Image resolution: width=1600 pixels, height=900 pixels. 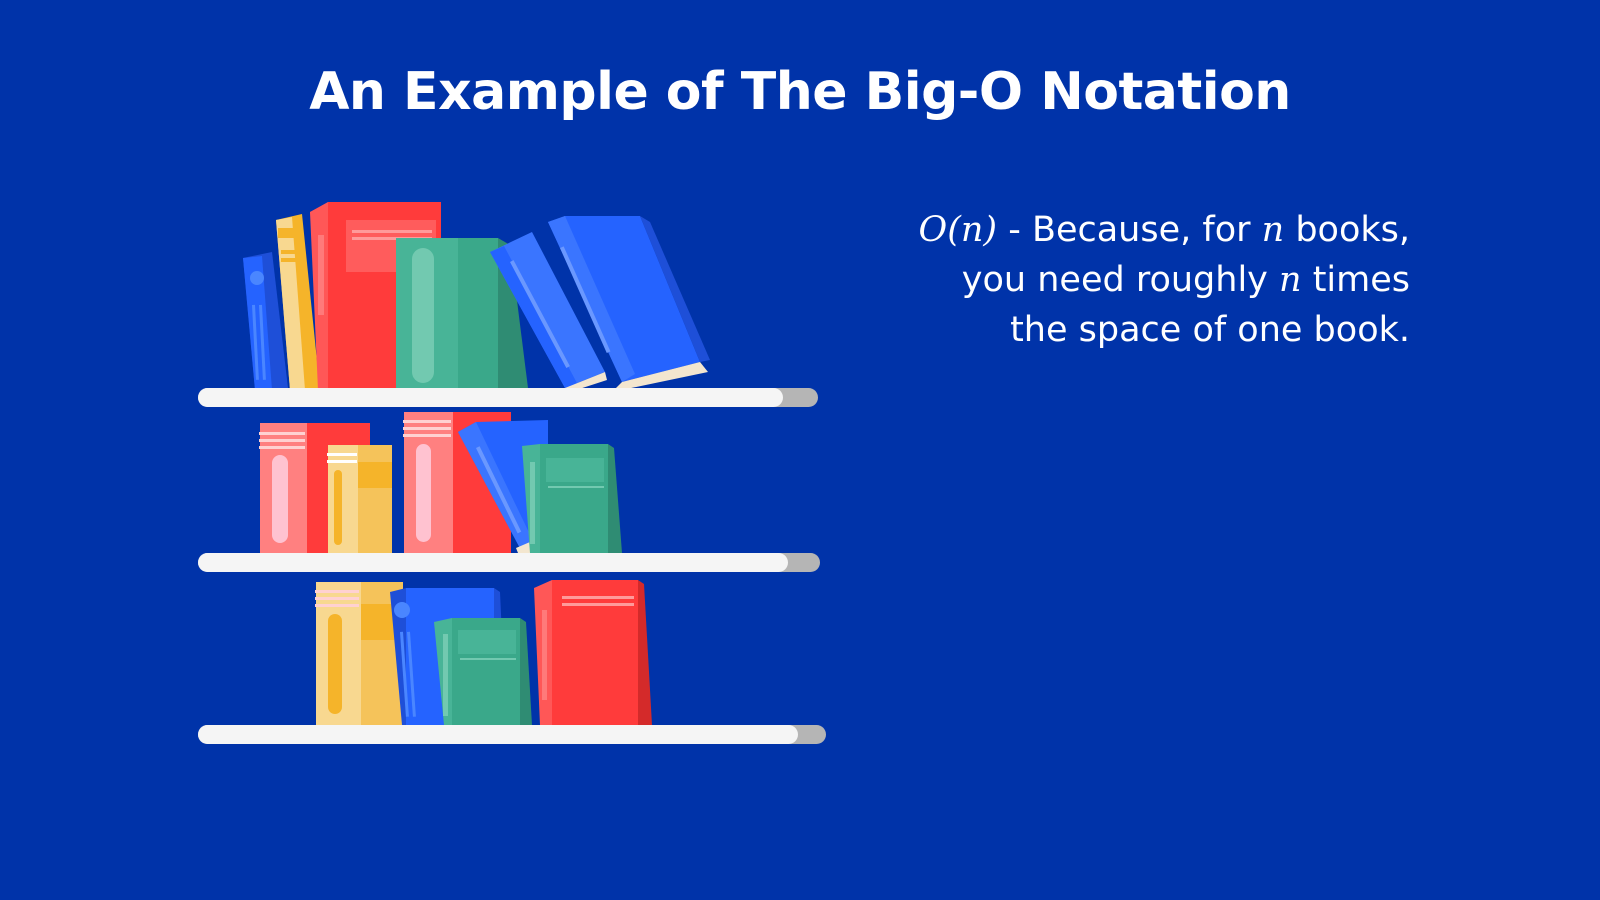 I want to click on book-green-bottom-icon, so click(x=483, y=671).